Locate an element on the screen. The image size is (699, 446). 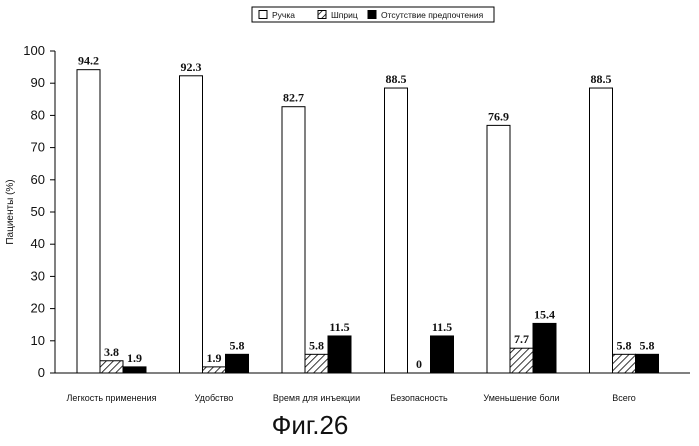
y-tick-label: 70 is located at coordinates (38, 147).